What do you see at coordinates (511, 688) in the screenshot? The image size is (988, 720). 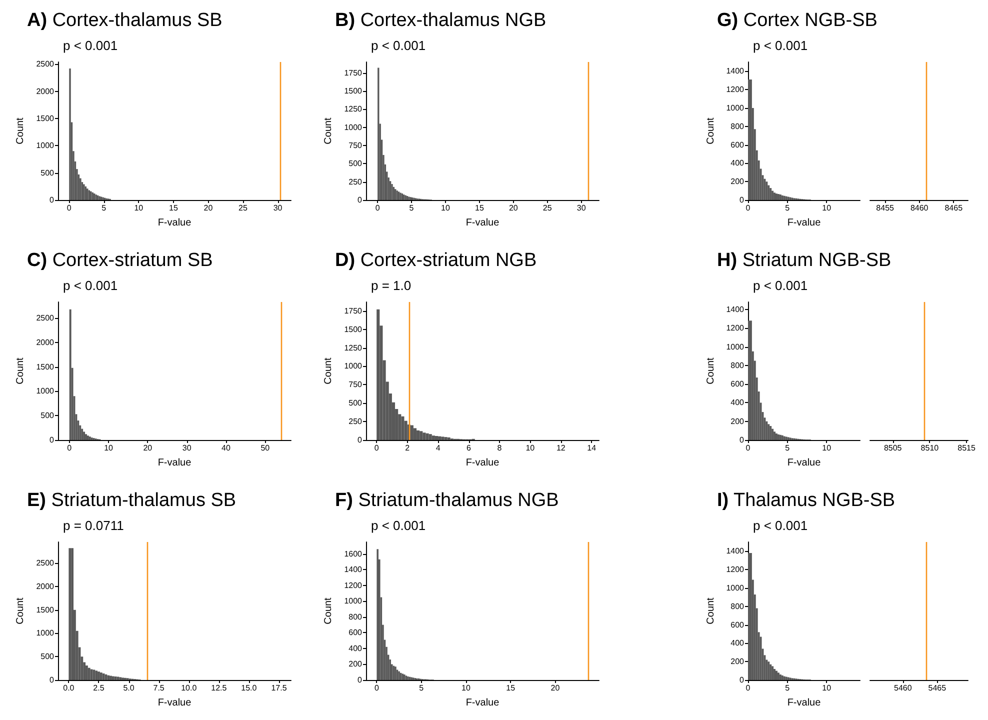 I see `x-tick-label: 15` at bounding box center [511, 688].